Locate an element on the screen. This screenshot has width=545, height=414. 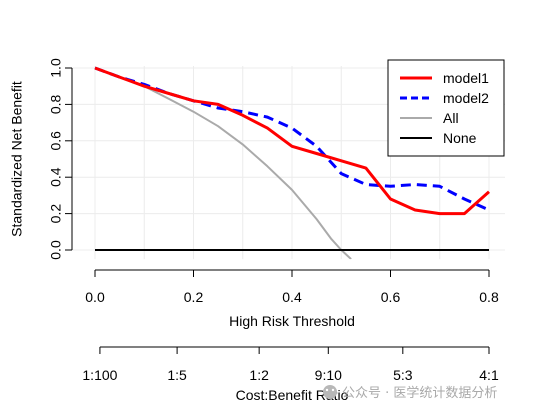
x-tick-label: 0.2 is located at coordinates (194, 297).